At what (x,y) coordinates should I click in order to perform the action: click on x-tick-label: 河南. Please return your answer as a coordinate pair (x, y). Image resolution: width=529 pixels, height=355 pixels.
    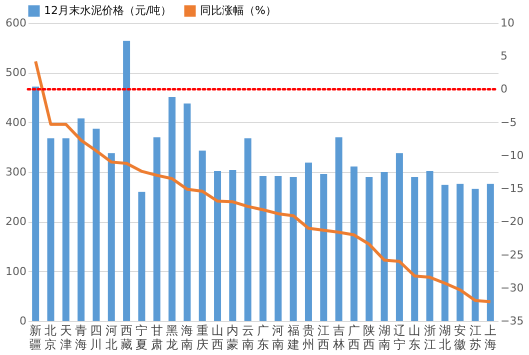
    Looking at the image, I should click on (278, 338).